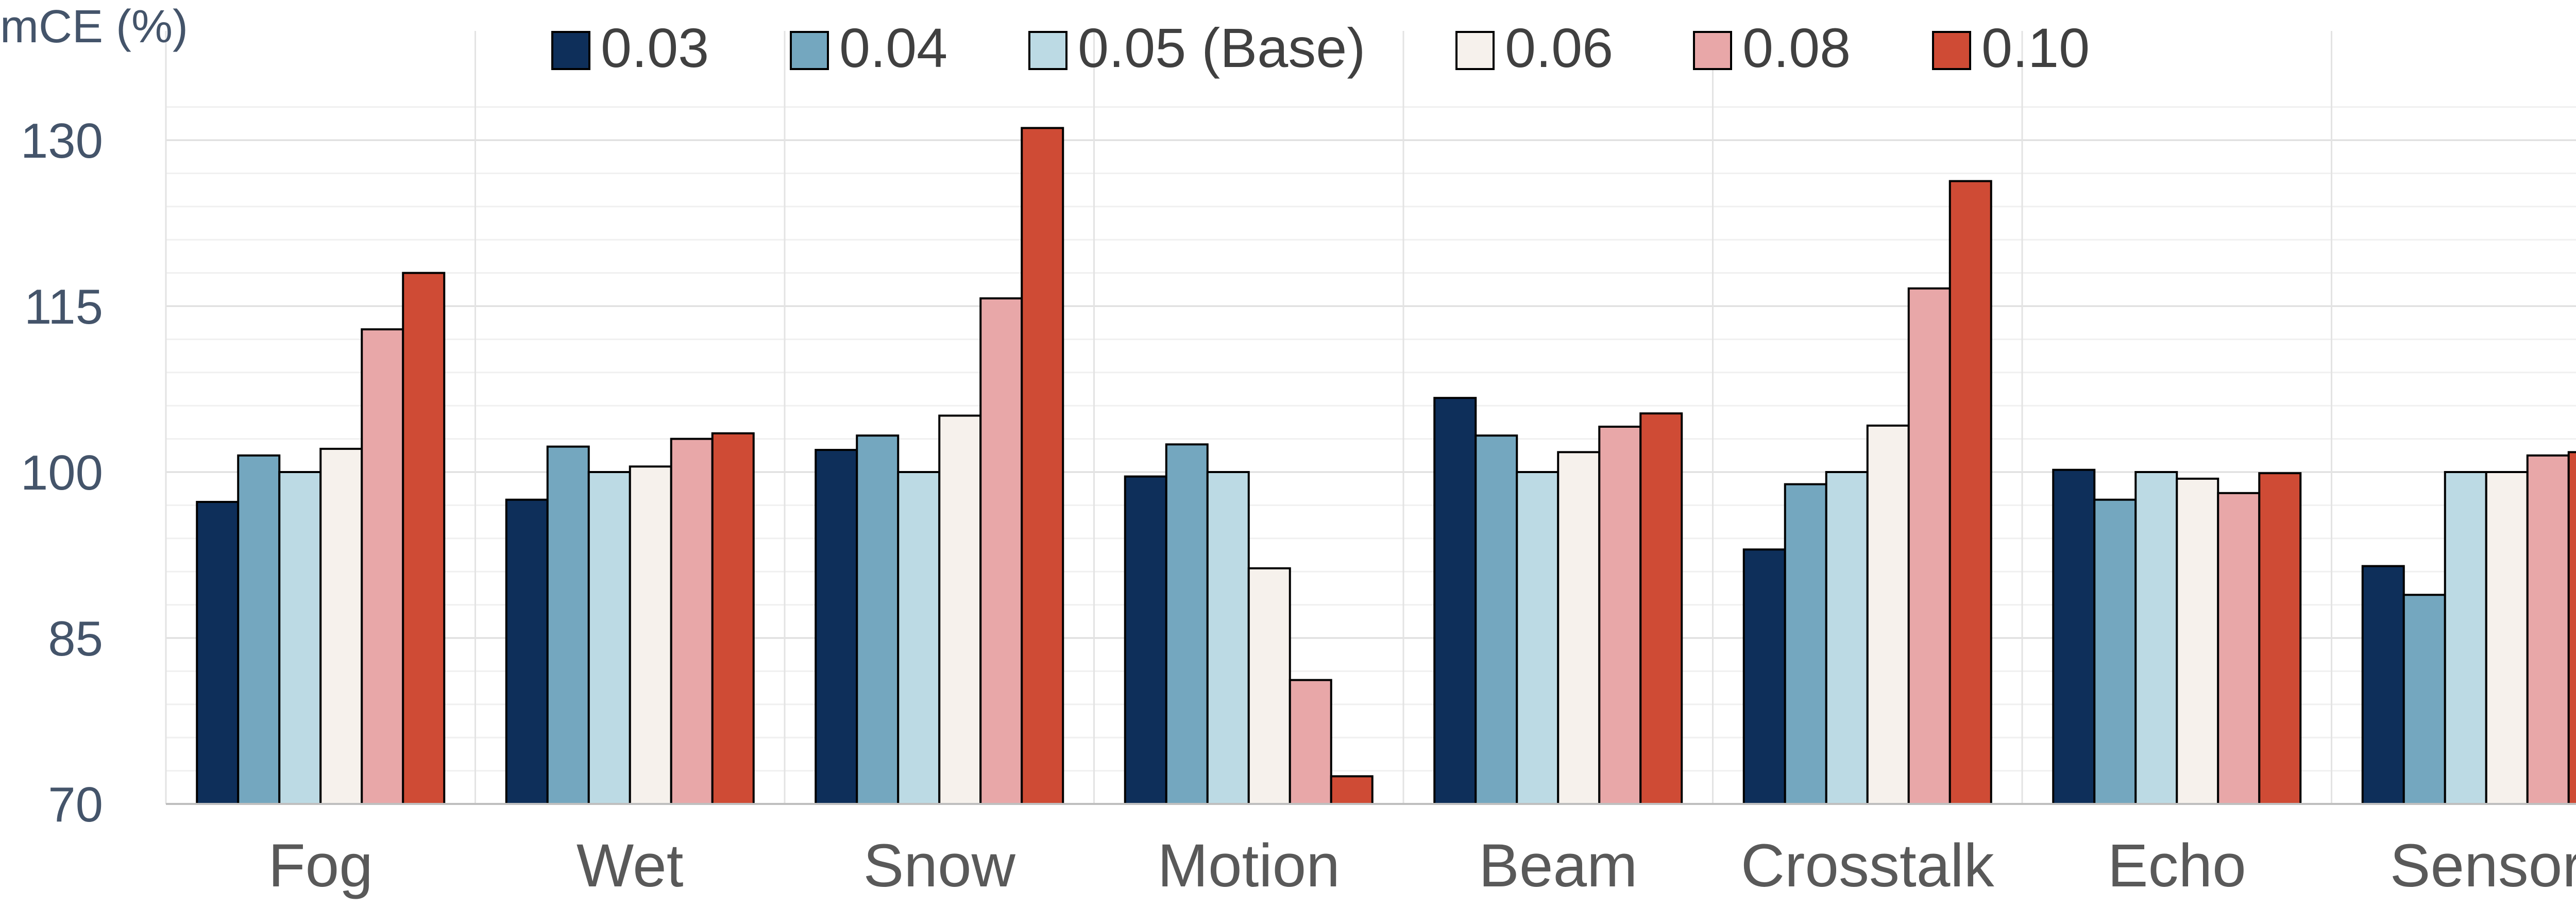 This screenshot has width=2576, height=907. I want to click on x-category-label: Sensor, so click(2483, 866).